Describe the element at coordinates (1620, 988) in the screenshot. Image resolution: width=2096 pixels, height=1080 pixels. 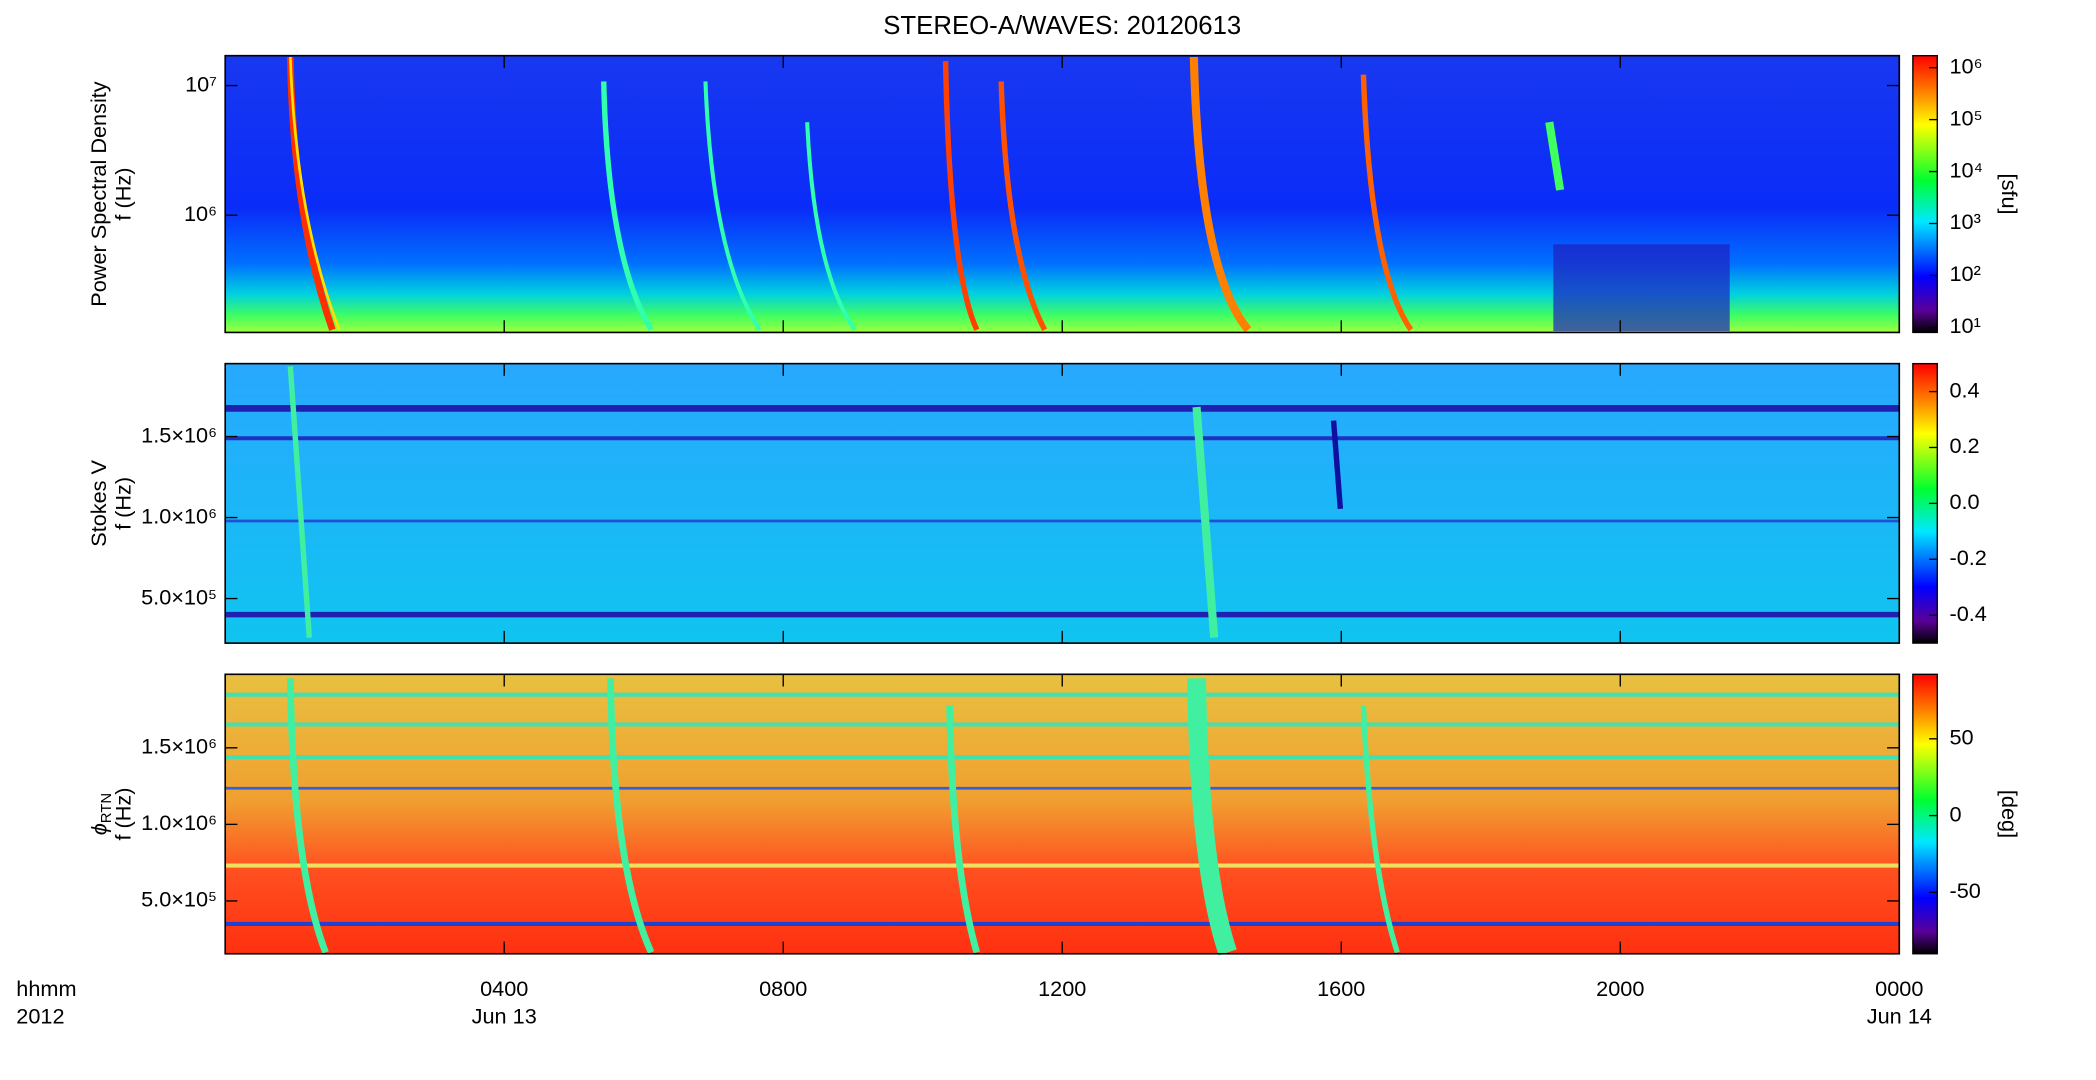
I see `x-tick-label: 2000` at that location.